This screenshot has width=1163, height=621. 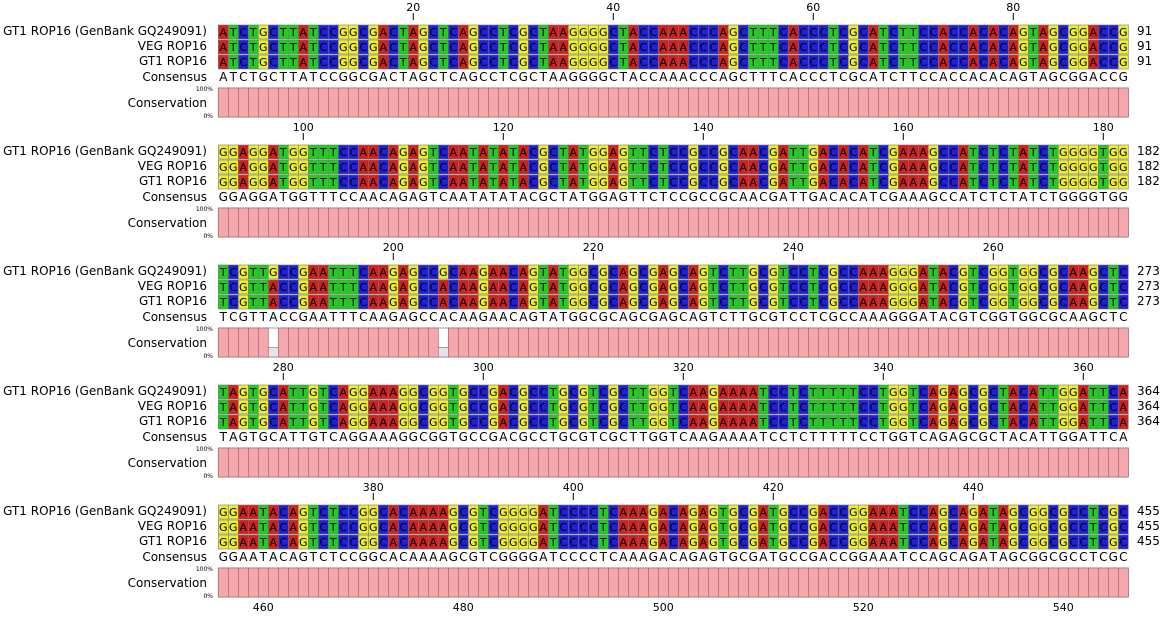 What do you see at coordinates (1148, 301) in the screenshot?
I see `sequence-end-position: 273` at bounding box center [1148, 301].